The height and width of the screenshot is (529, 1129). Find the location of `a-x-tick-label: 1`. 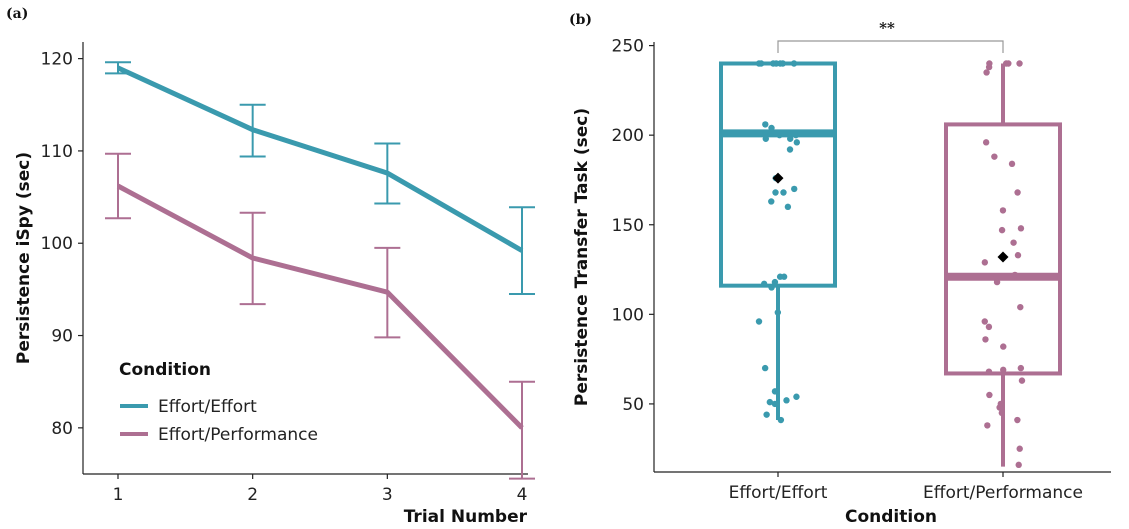

a-x-tick-label: 1 is located at coordinates (118, 495).